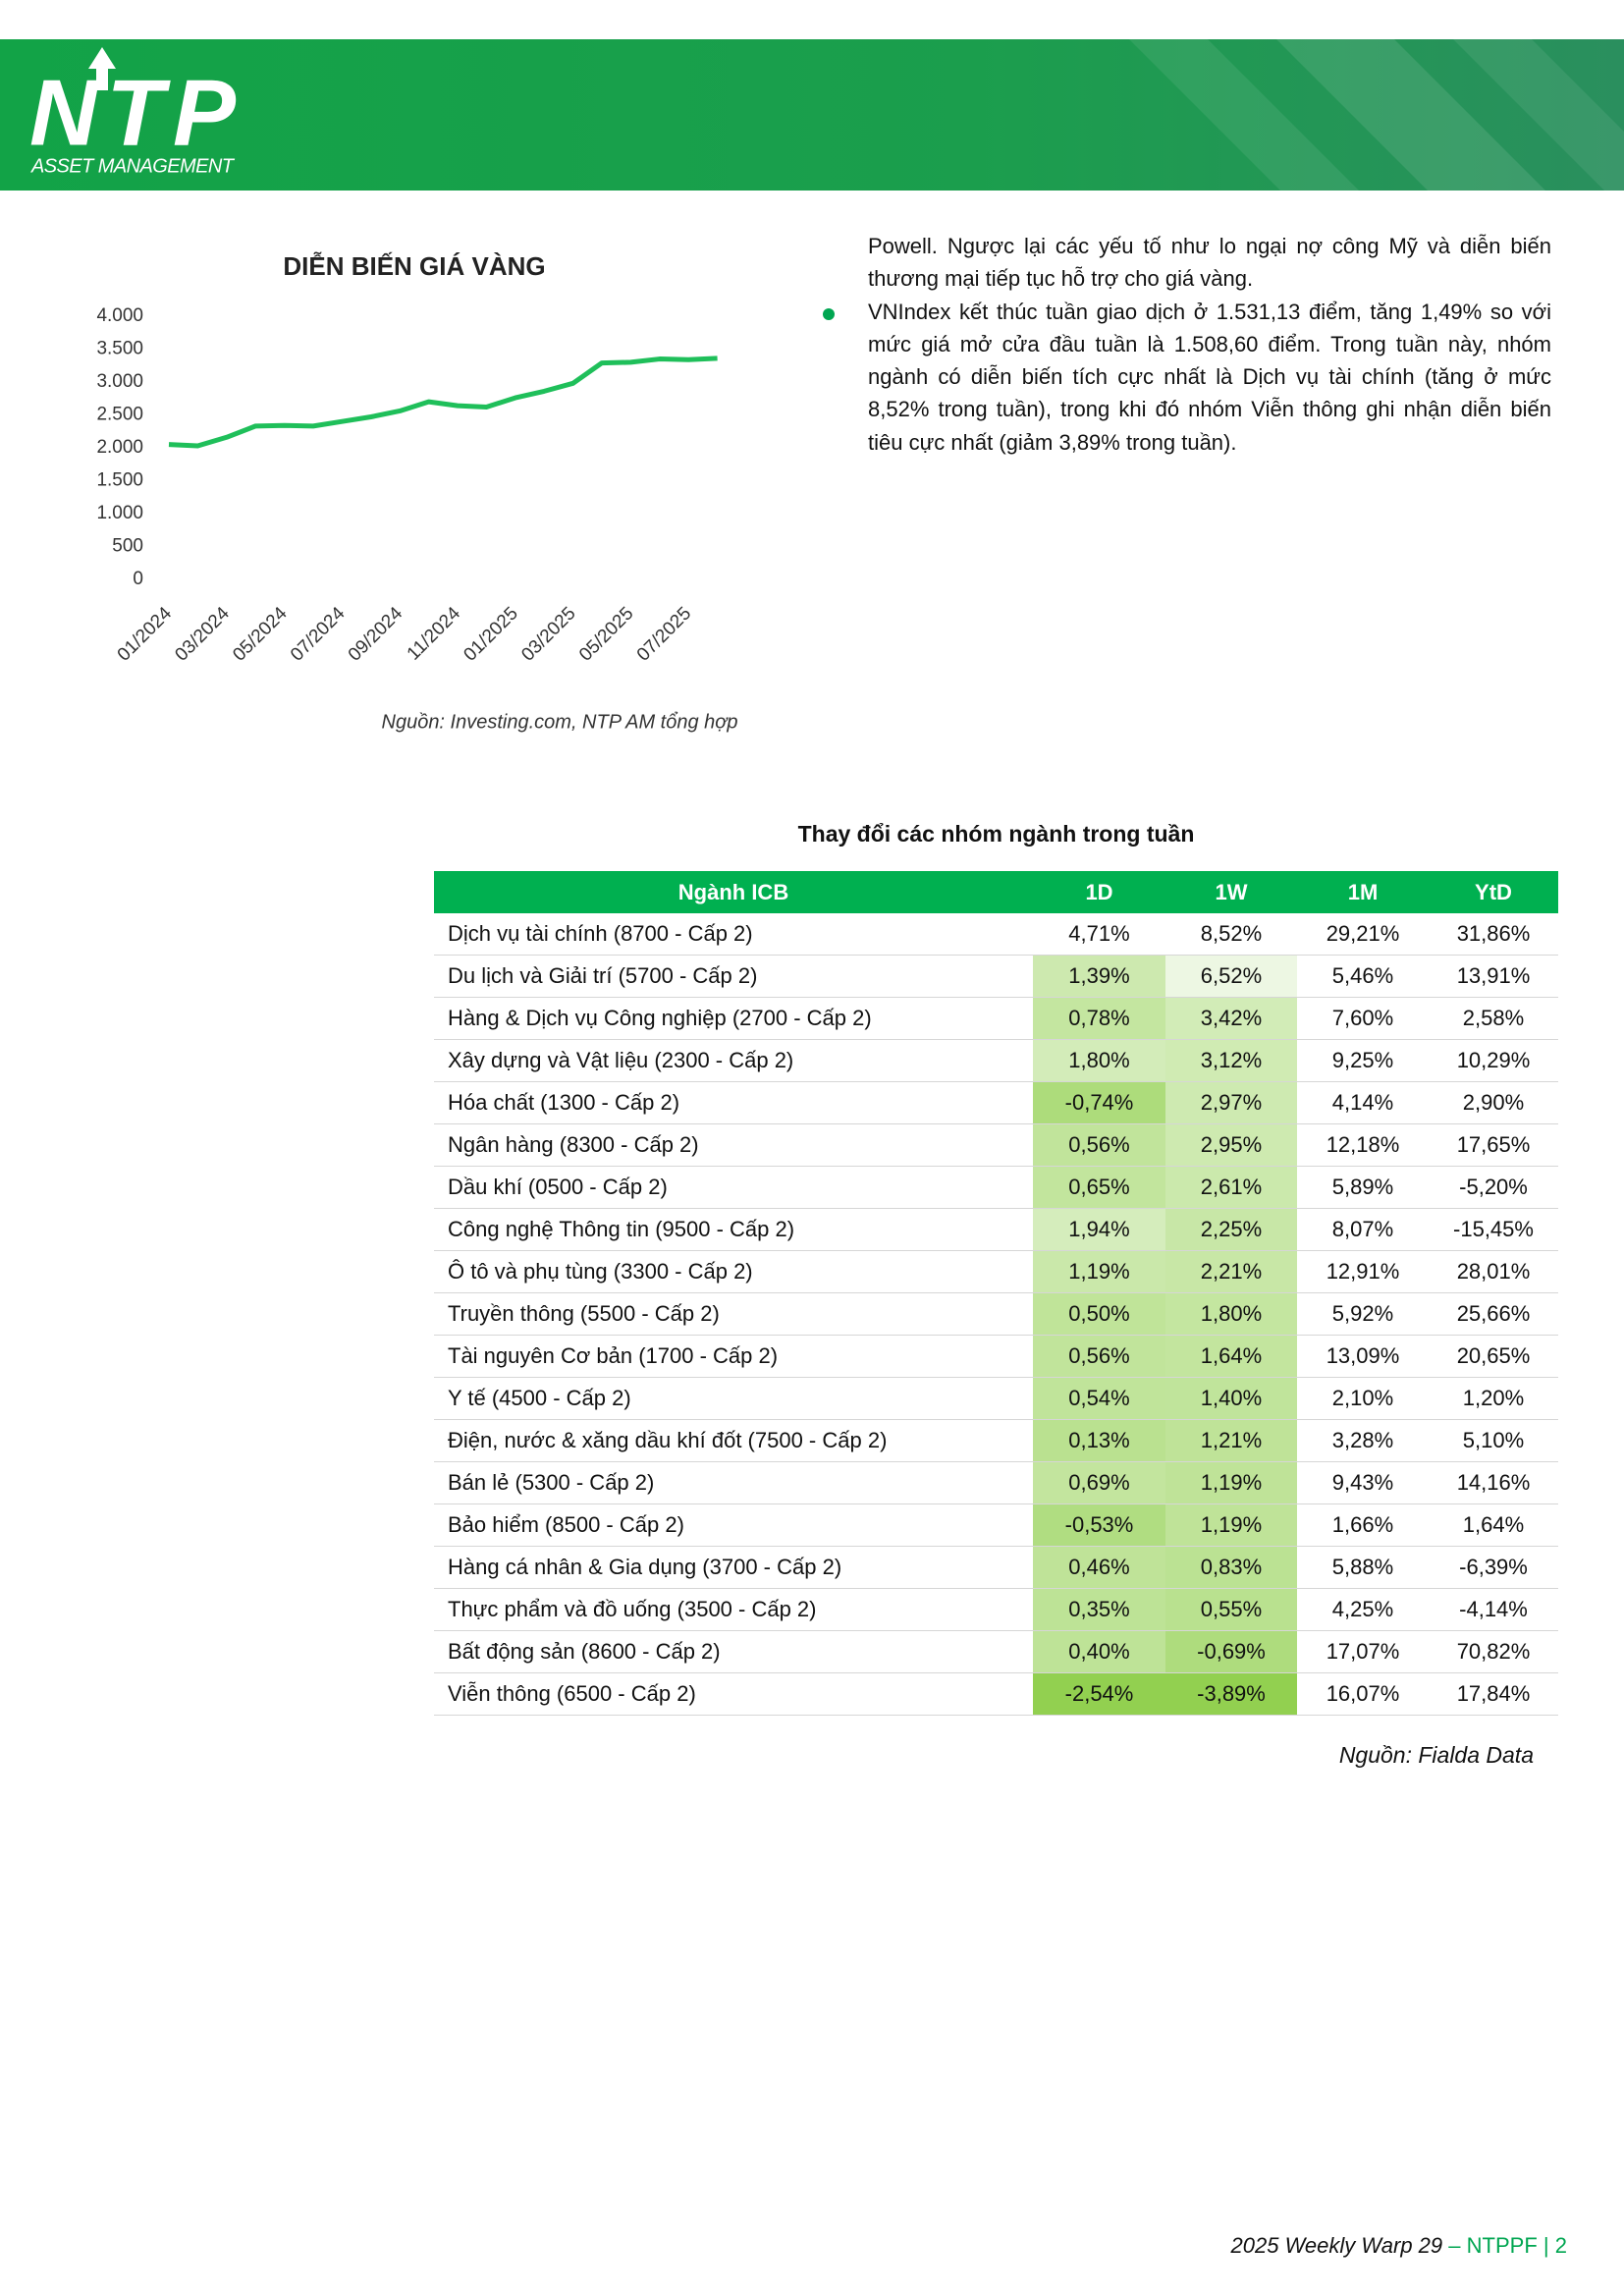  What do you see at coordinates (318, 634) in the screenshot?
I see `x-tick-label: 07/2024` at bounding box center [318, 634].